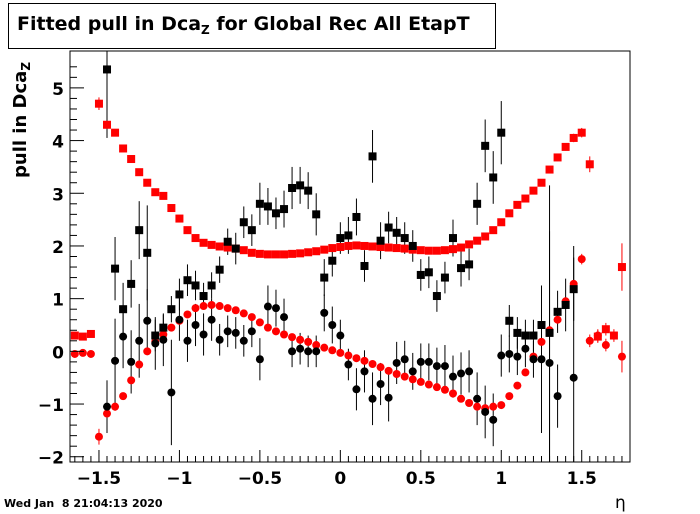 The image size is (700, 514). What do you see at coordinates (582, 479) in the screenshot?
I see `x-tick-label: 1.5` at bounding box center [582, 479].